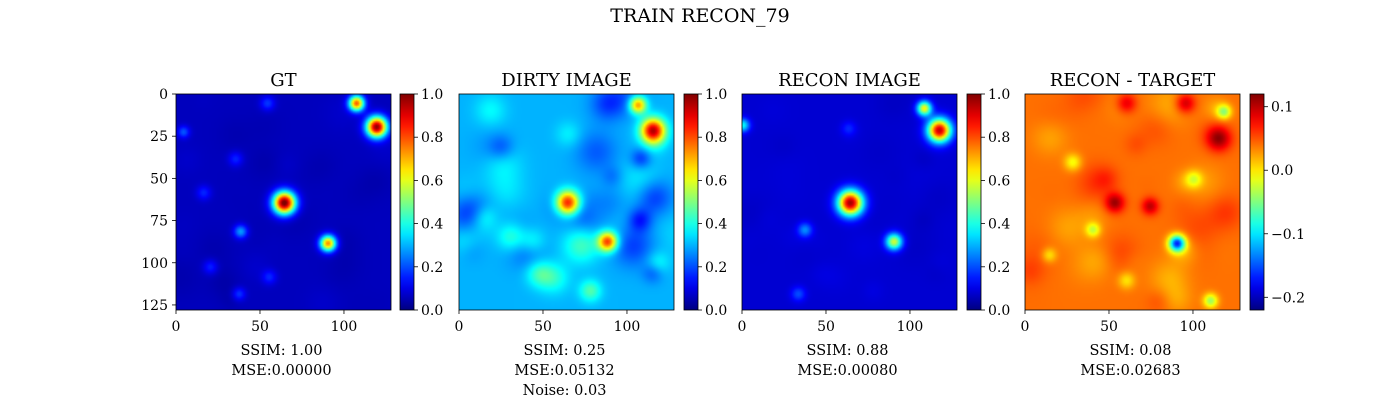 This screenshot has width=1400, height=400. I want to click on panel-title: RECON - TARGET, so click(1133, 80).